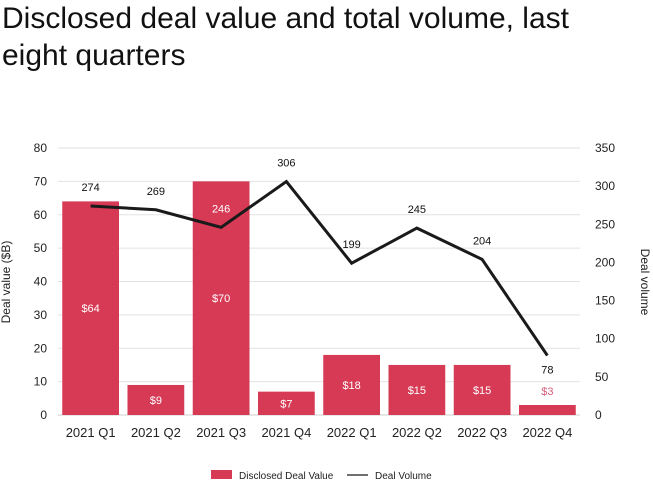 This screenshot has height=498, width=653. I want to click on line-data-label: 246, so click(221, 209).